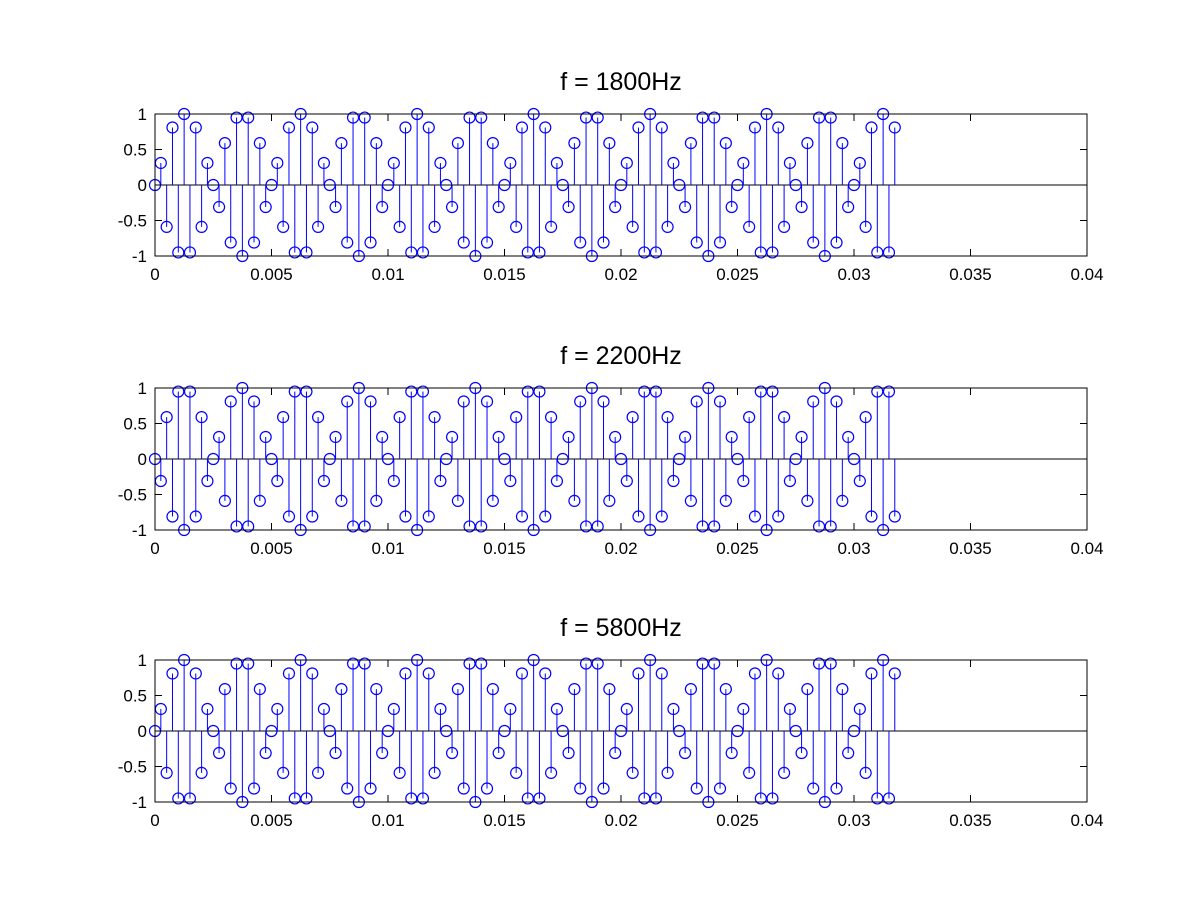 Image resolution: width=1200 pixels, height=900 pixels. Describe the element at coordinates (135, 696) in the screenshot. I see `y-tick-label: 0.5` at that location.